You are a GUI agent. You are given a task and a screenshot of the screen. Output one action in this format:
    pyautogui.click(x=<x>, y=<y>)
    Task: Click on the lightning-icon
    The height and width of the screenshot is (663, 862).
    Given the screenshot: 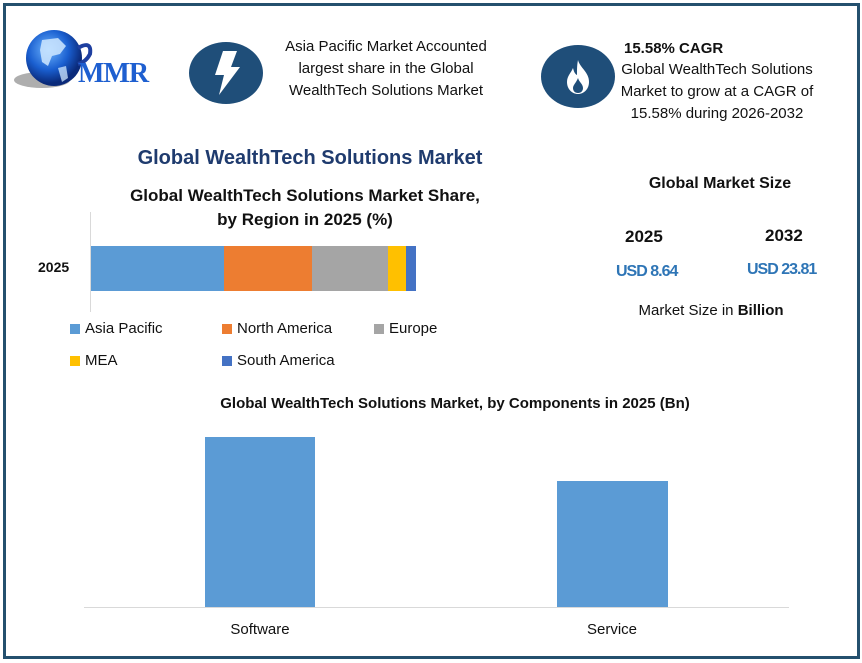 What is the action you would take?
    pyautogui.click(x=226, y=73)
    